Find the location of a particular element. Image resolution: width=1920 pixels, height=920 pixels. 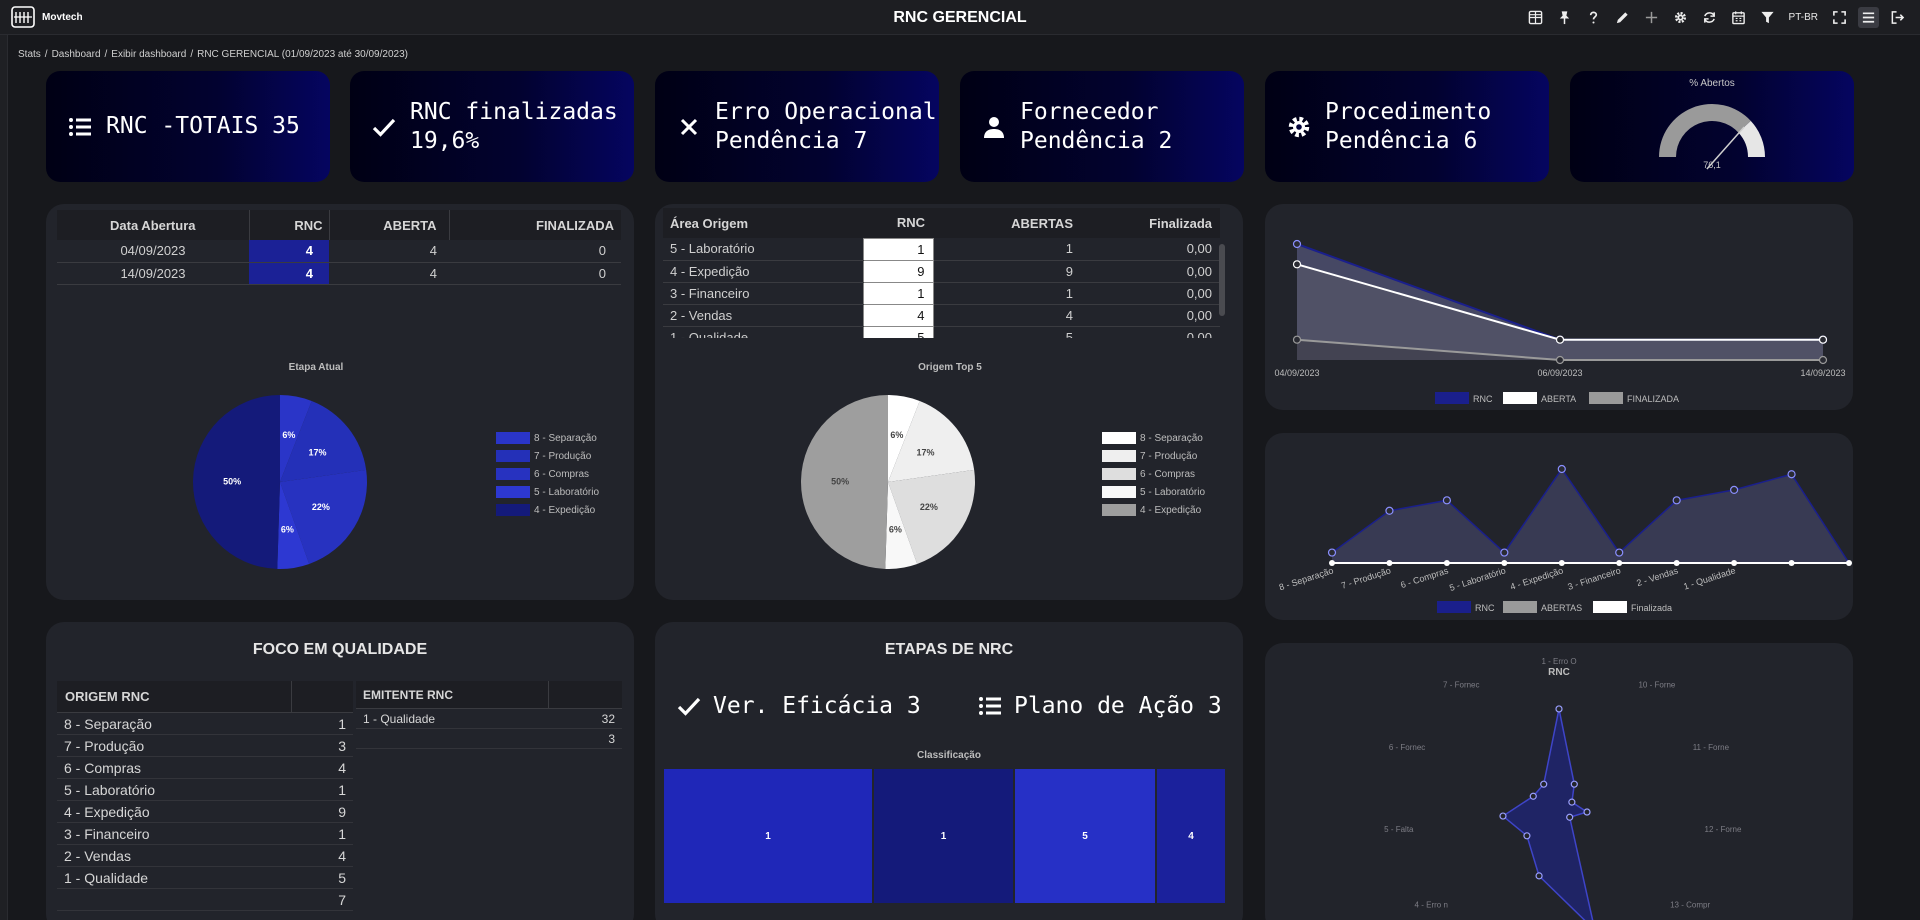

kpi-card-procedimento: Procedimento Pendência 6 is located at coordinates (1407, 126).